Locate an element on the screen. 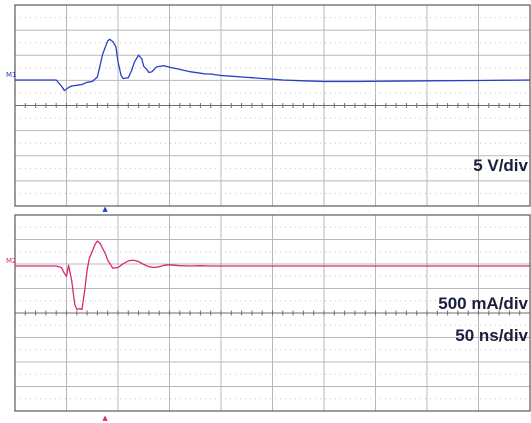 The image size is (531, 423). channel-1-trace is located at coordinates (273, 65).